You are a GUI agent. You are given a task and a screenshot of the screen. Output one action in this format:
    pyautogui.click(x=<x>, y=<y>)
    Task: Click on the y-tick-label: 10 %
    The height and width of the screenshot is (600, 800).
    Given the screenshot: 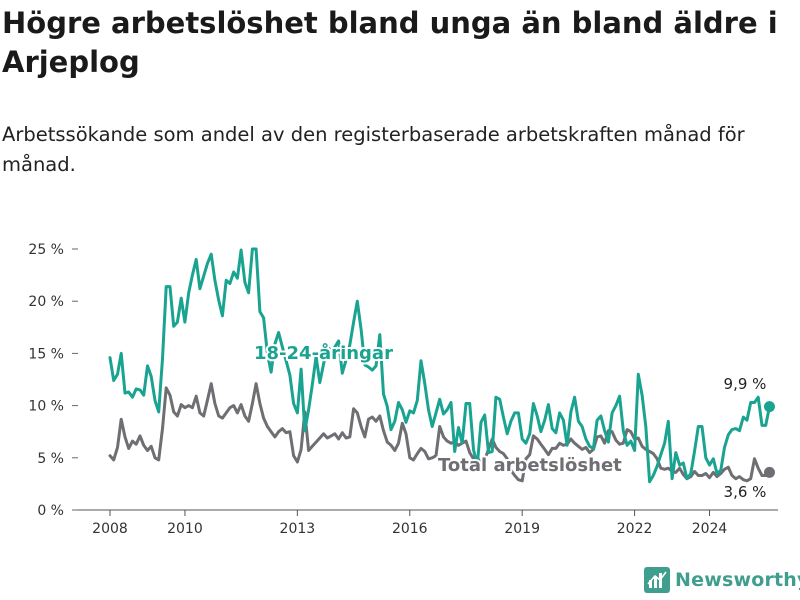 What is the action you would take?
    pyautogui.click(x=46, y=407)
    